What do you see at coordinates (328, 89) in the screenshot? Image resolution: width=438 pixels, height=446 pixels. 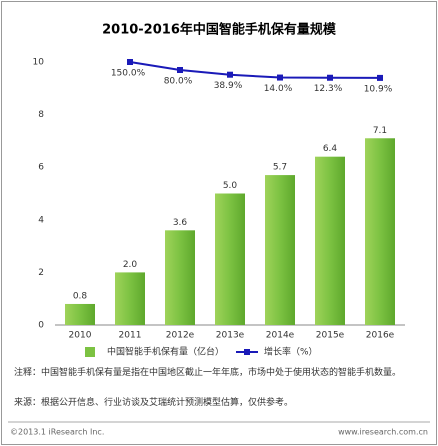 I see `data-label: 12.3%` at bounding box center [328, 89].